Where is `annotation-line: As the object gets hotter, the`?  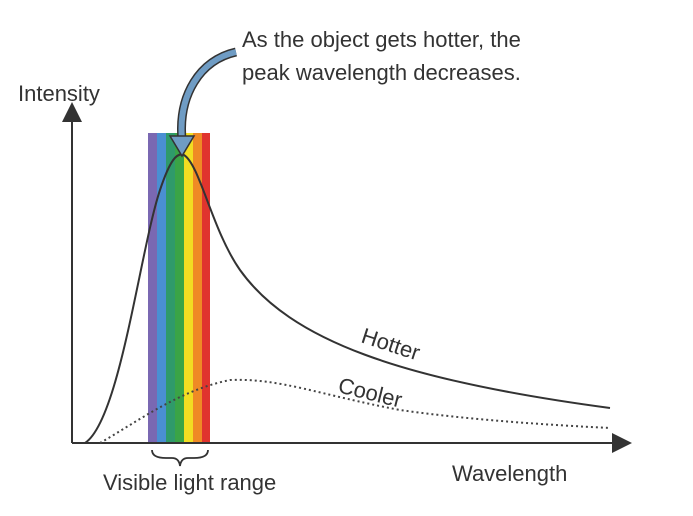
annotation-line: As the object gets hotter, the is located at coordinates (381, 39).